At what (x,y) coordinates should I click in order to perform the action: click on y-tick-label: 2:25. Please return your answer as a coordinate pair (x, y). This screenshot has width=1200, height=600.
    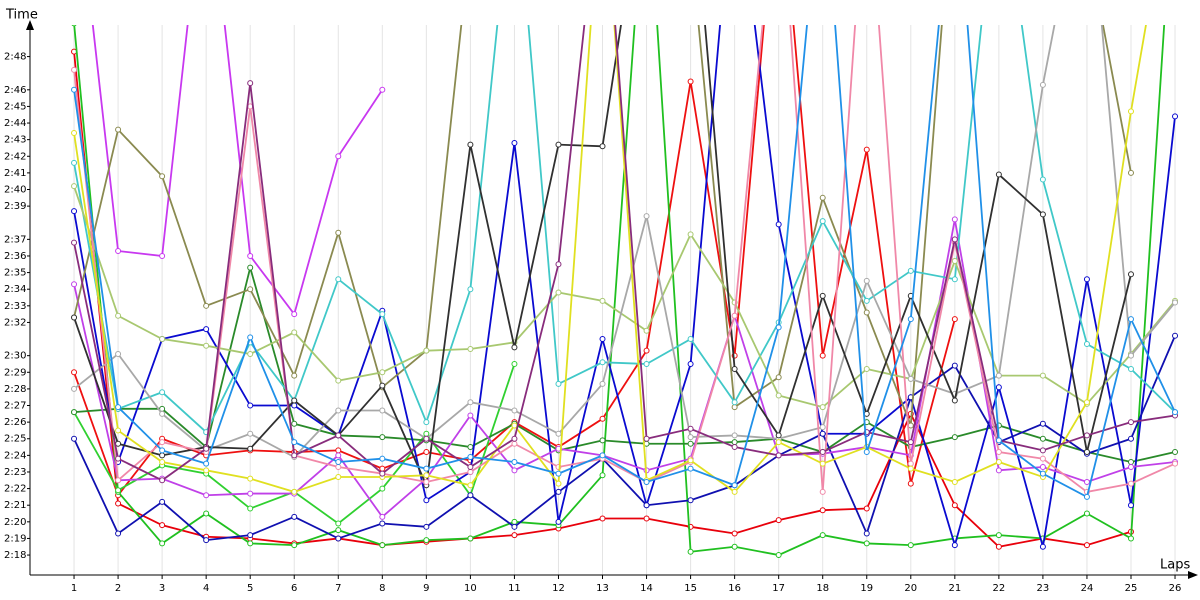
    Looking at the image, I should click on (15, 439).